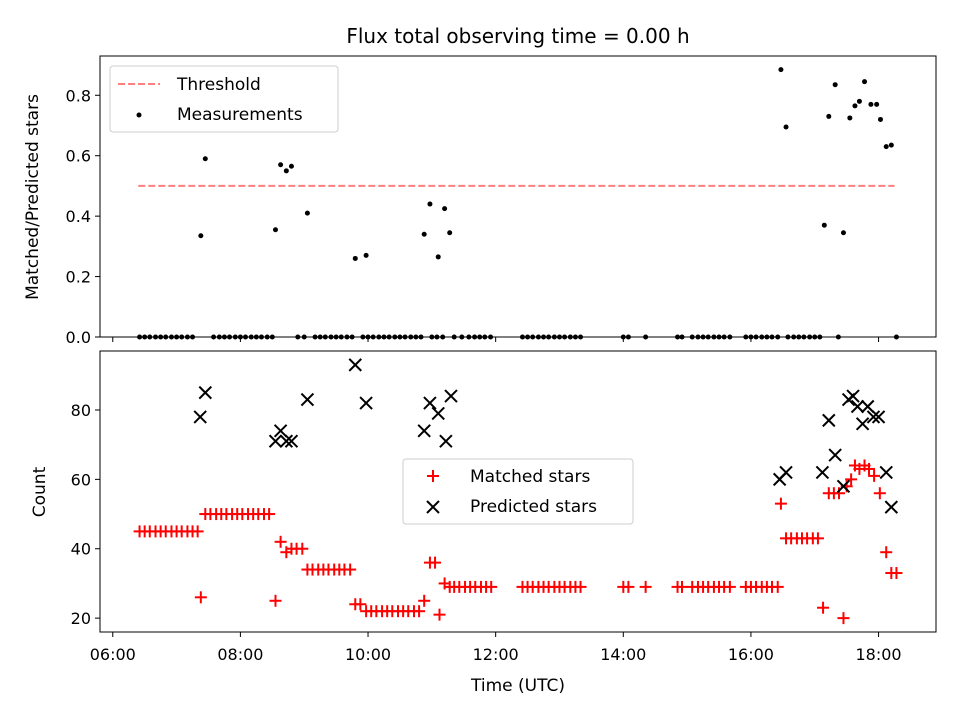 This screenshot has height=720, width=960. What do you see at coordinates (33, 197) in the screenshot?
I see `top-y-axis-label: Matched/Predicted stars` at bounding box center [33, 197].